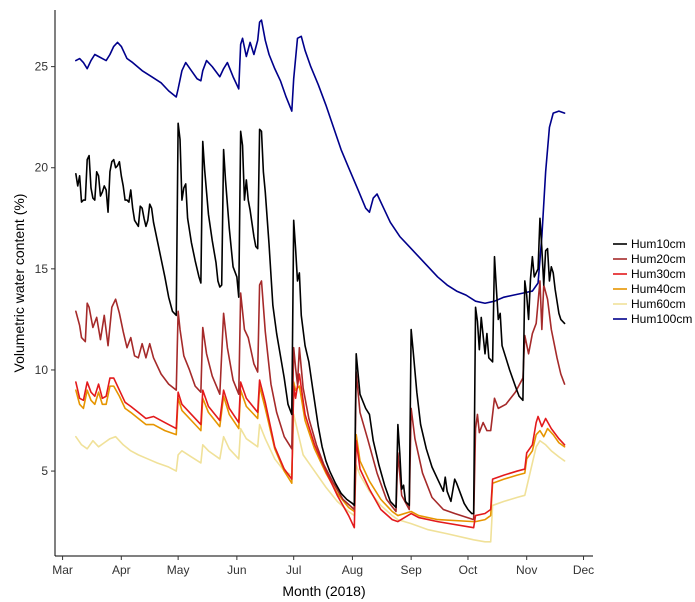  What do you see at coordinates (583, 570) in the screenshot?
I see `x-tick-label-dec: Dec` at bounding box center [583, 570].